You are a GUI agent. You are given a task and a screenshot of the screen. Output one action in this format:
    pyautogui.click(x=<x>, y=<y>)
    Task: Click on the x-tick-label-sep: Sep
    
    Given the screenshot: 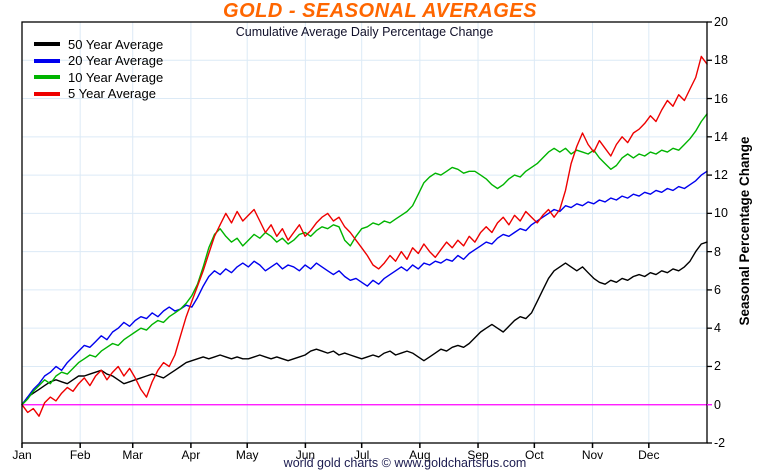 What is the action you would take?
    pyautogui.click(x=478, y=455)
    